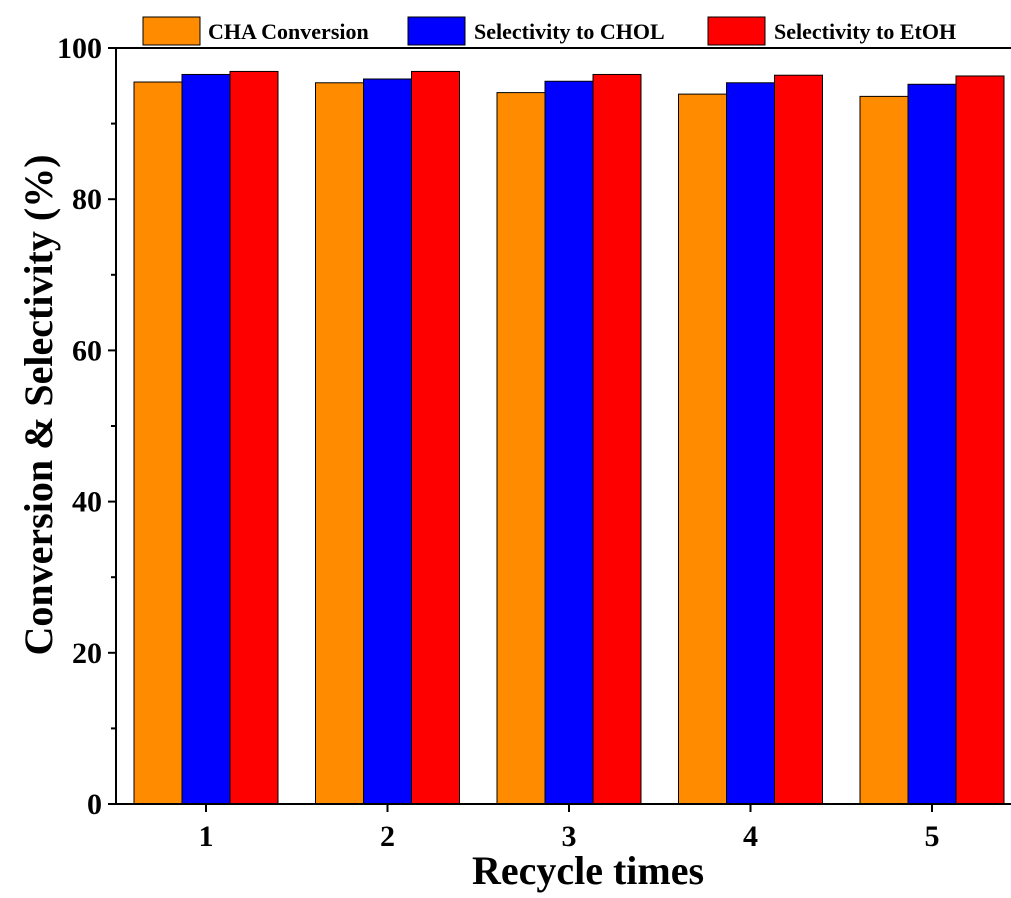 This screenshot has height=898, width=1011. I want to click on x-tick-label-1: 1, so click(206, 836).